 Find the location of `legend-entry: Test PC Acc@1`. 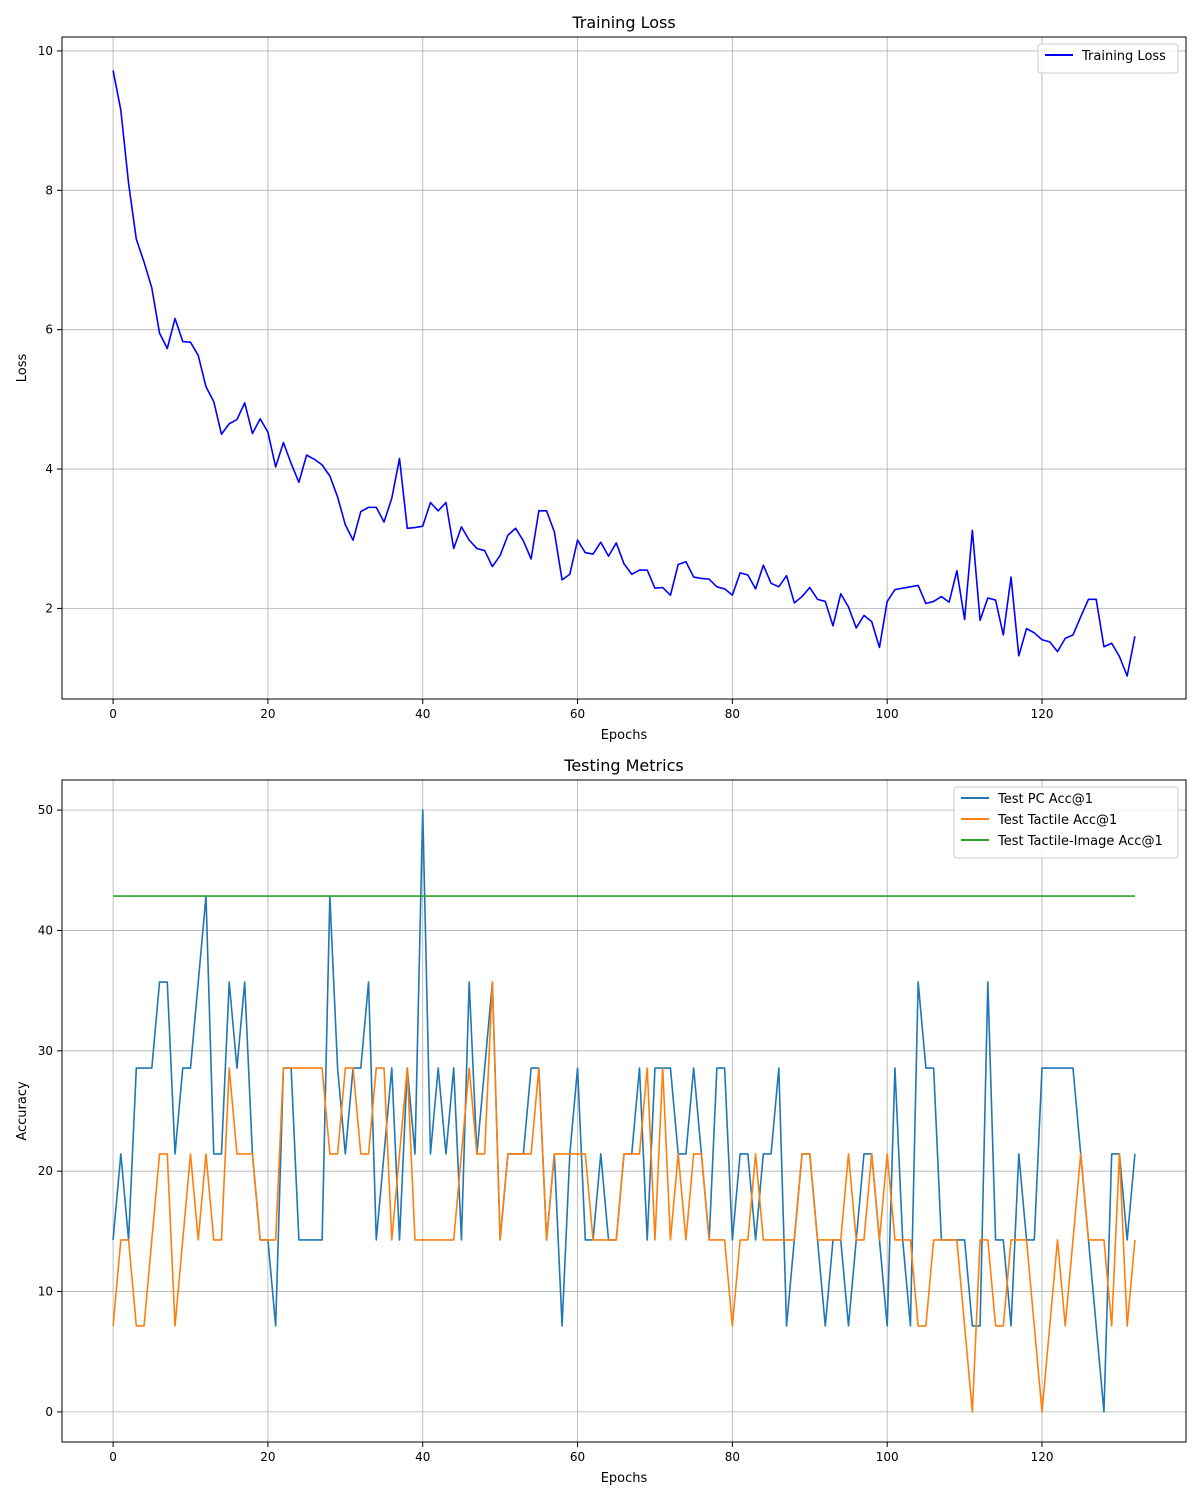

legend-entry: Test PC Acc@1 is located at coordinates (1045, 799).